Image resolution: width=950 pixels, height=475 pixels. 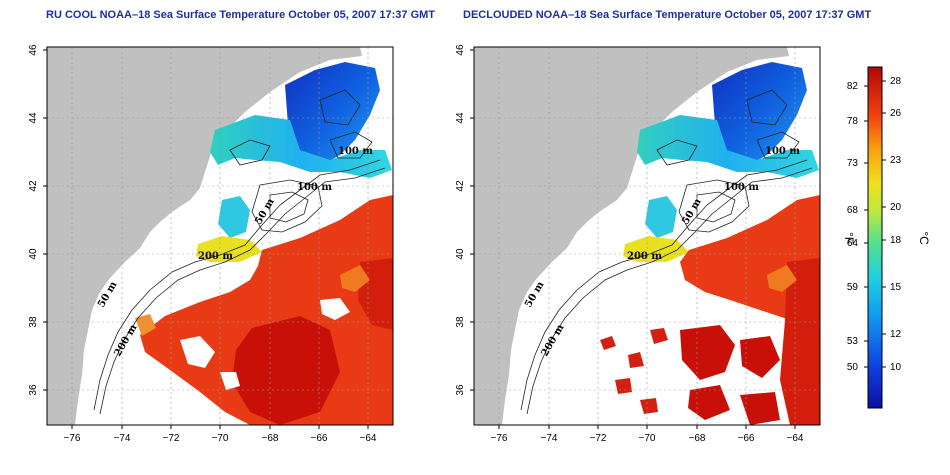 What do you see at coordinates (896, 240) in the screenshot?
I see `celsius-tick: 18` at bounding box center [896, 240].